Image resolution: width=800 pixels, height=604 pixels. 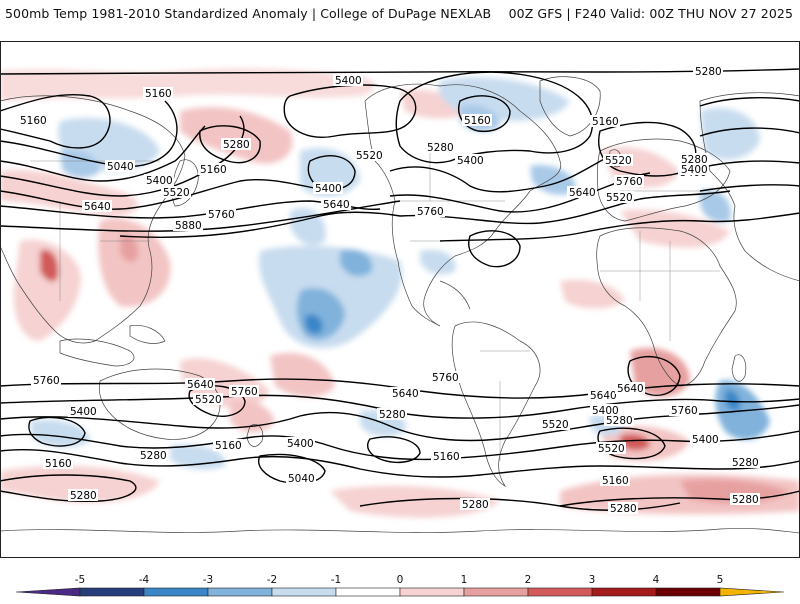 I want to click on contour-label: 5040, so click(x=301, y=478).